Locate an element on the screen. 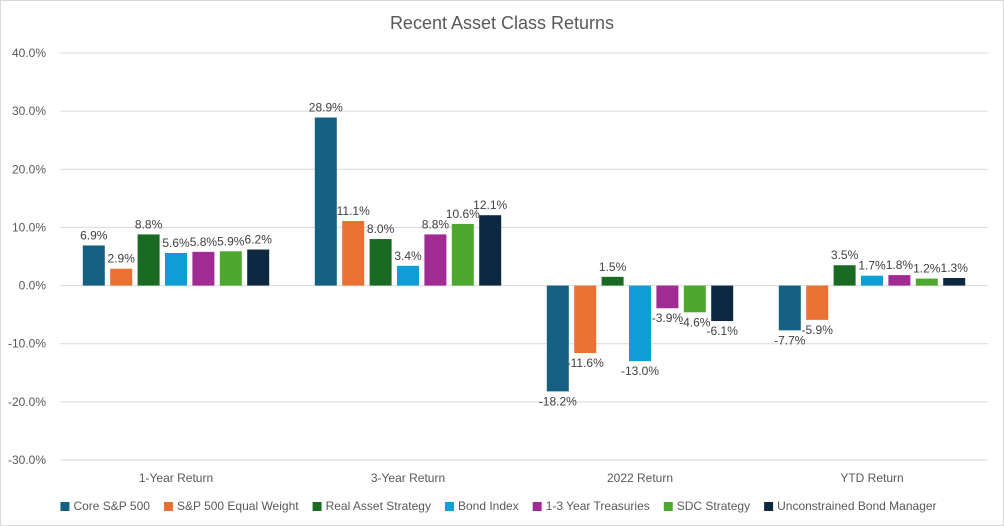 The height and width of the screenshot is (526, 1004). data-label: 1.7% is located at coordinates (872, 266).